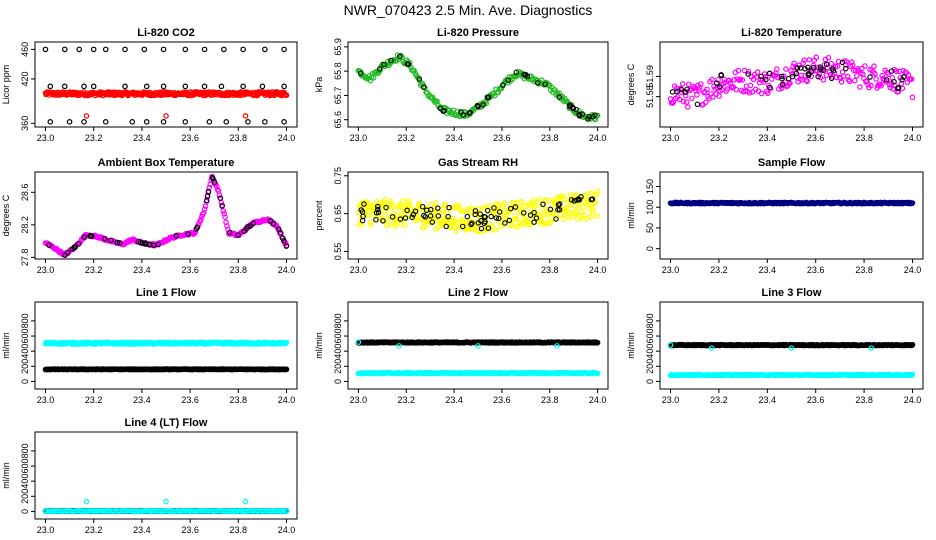  I want to click on series-reference-high, so click(164, 49).